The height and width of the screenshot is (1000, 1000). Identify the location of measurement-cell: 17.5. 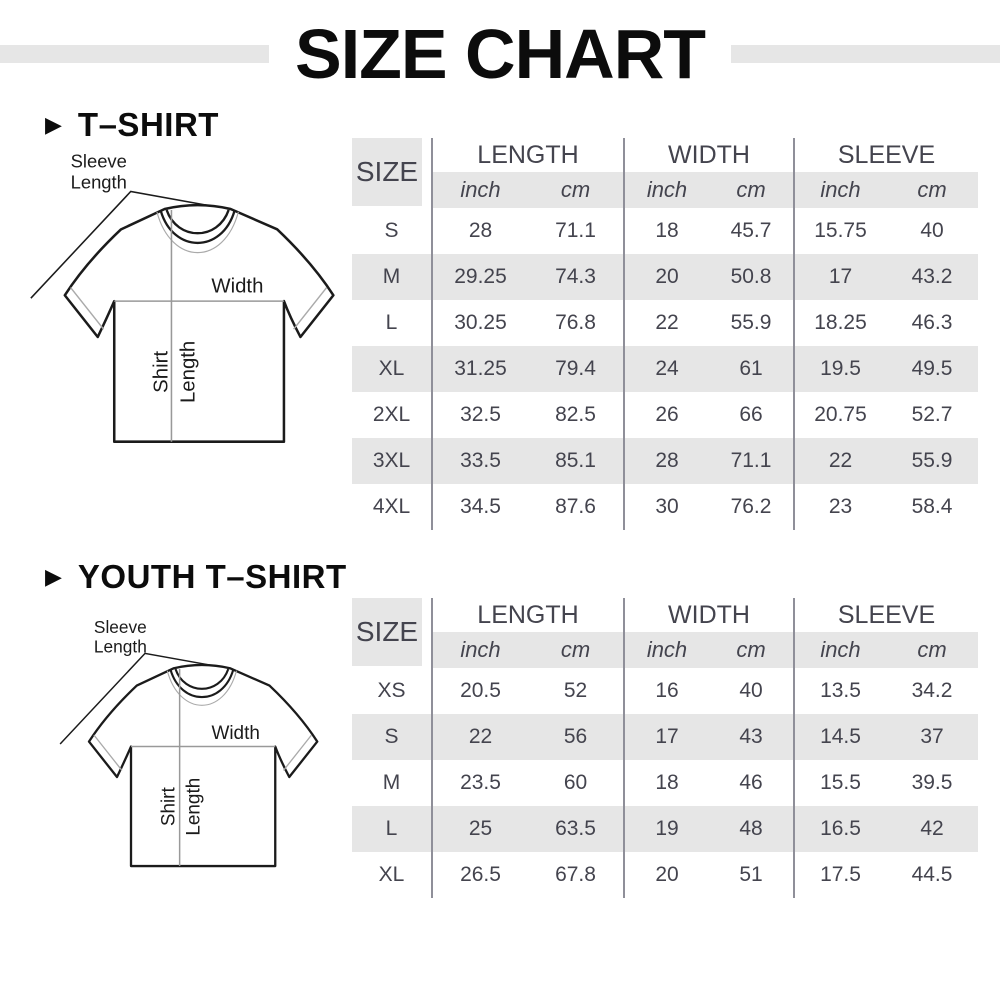
(839, 875).